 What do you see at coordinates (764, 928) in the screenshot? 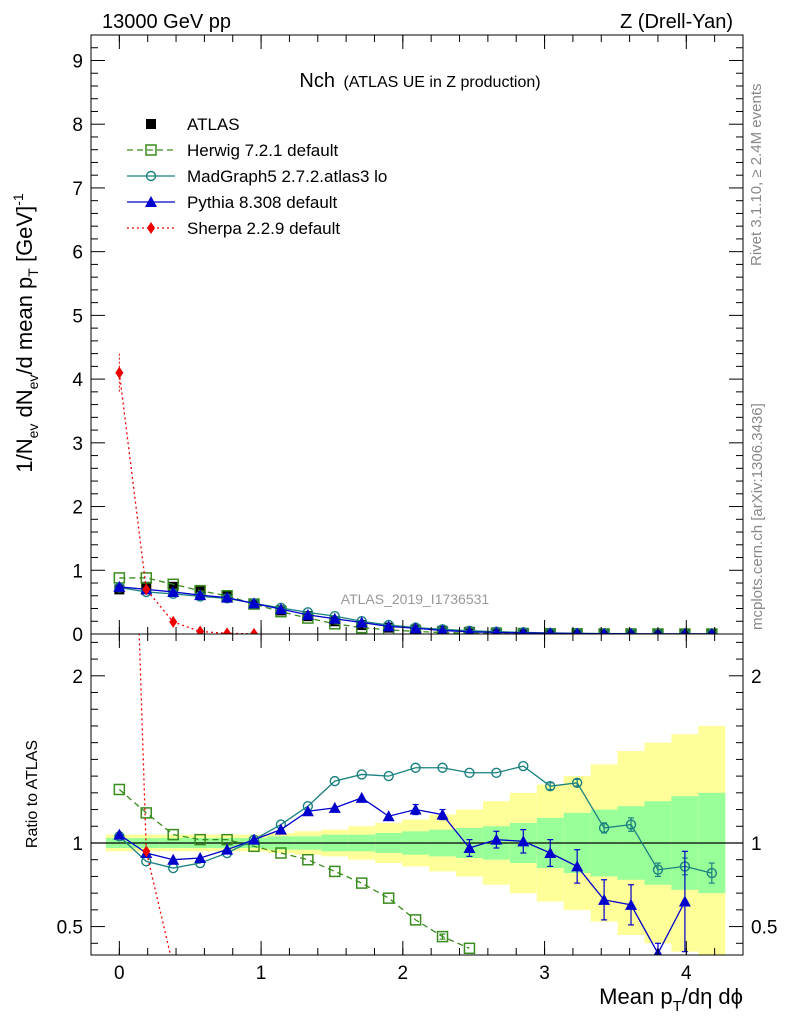
I see `ratio-y-tick-label-right: 0.5` at bounding box center [764, 928].